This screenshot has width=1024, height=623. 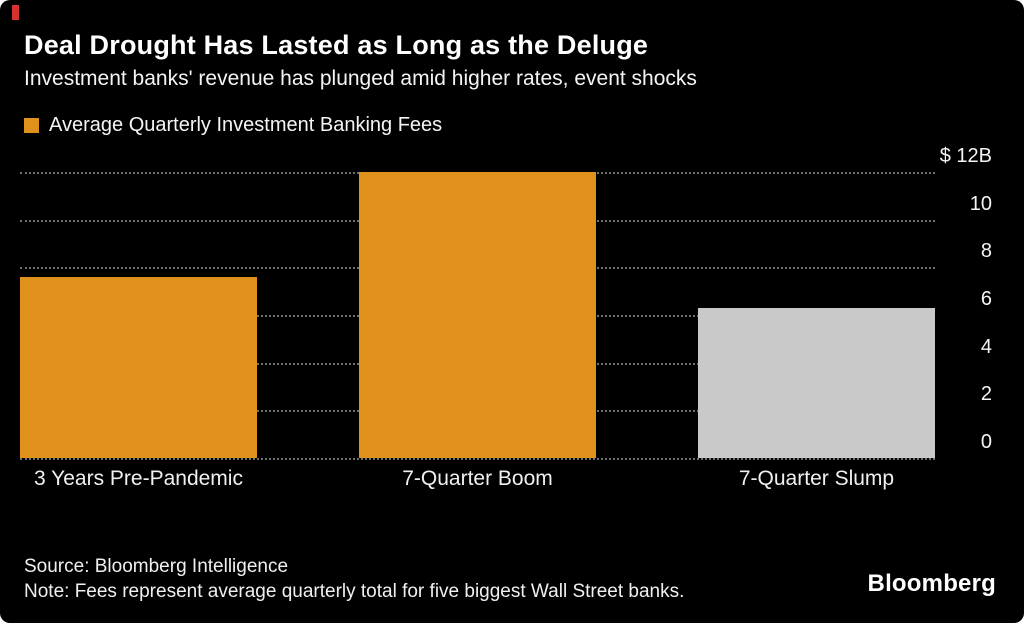 What do you see at coordinates (816, 478) in the screenshot?
I see `x-category-label: 7-Quarter Slump` at bounding box center [816, 478].